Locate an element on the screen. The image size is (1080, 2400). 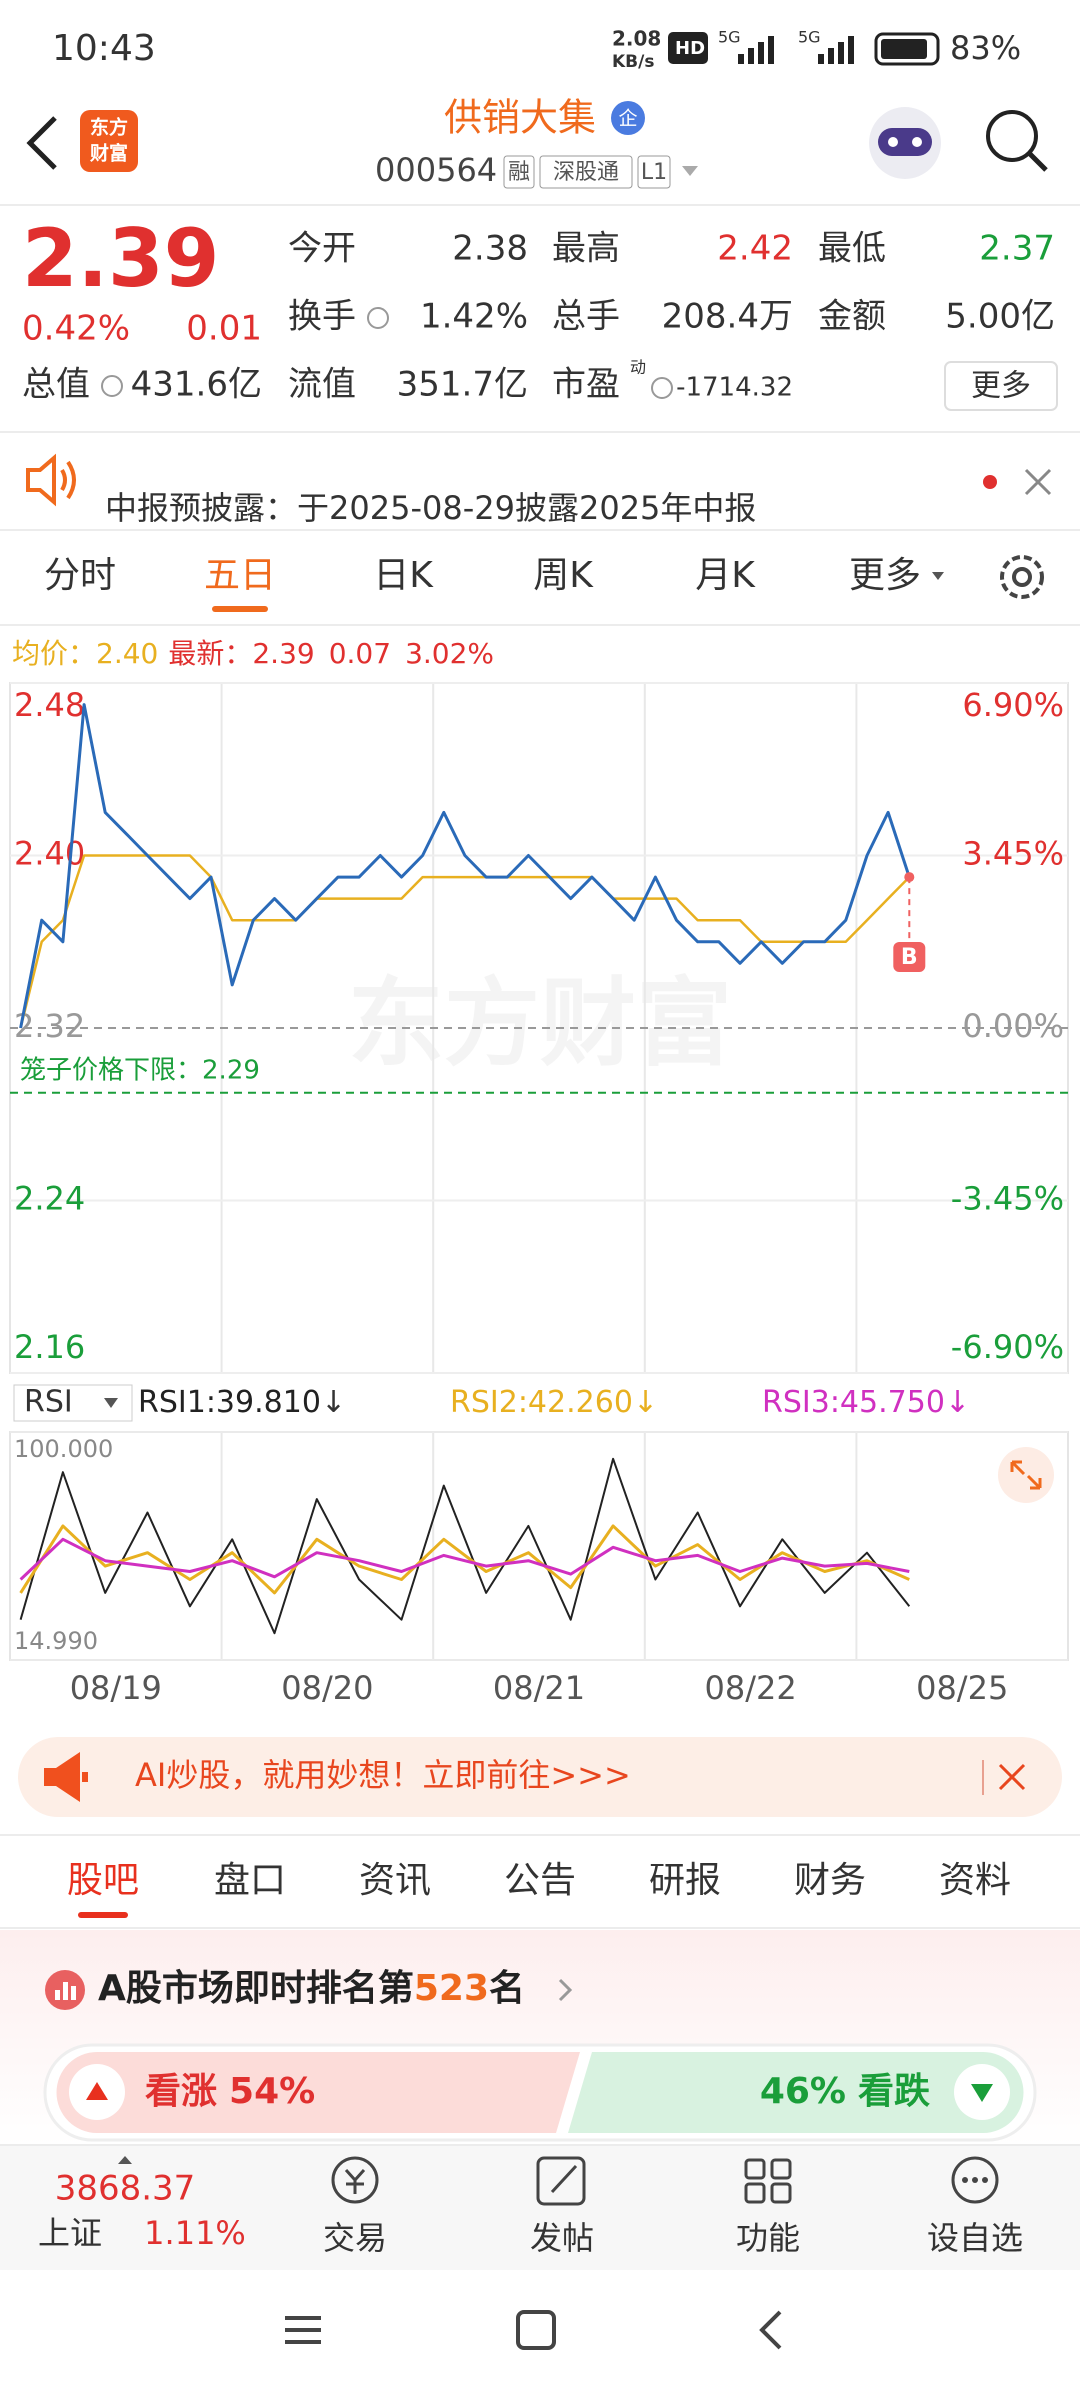
logo-text: 东方 is located at coordinates (109, 127).